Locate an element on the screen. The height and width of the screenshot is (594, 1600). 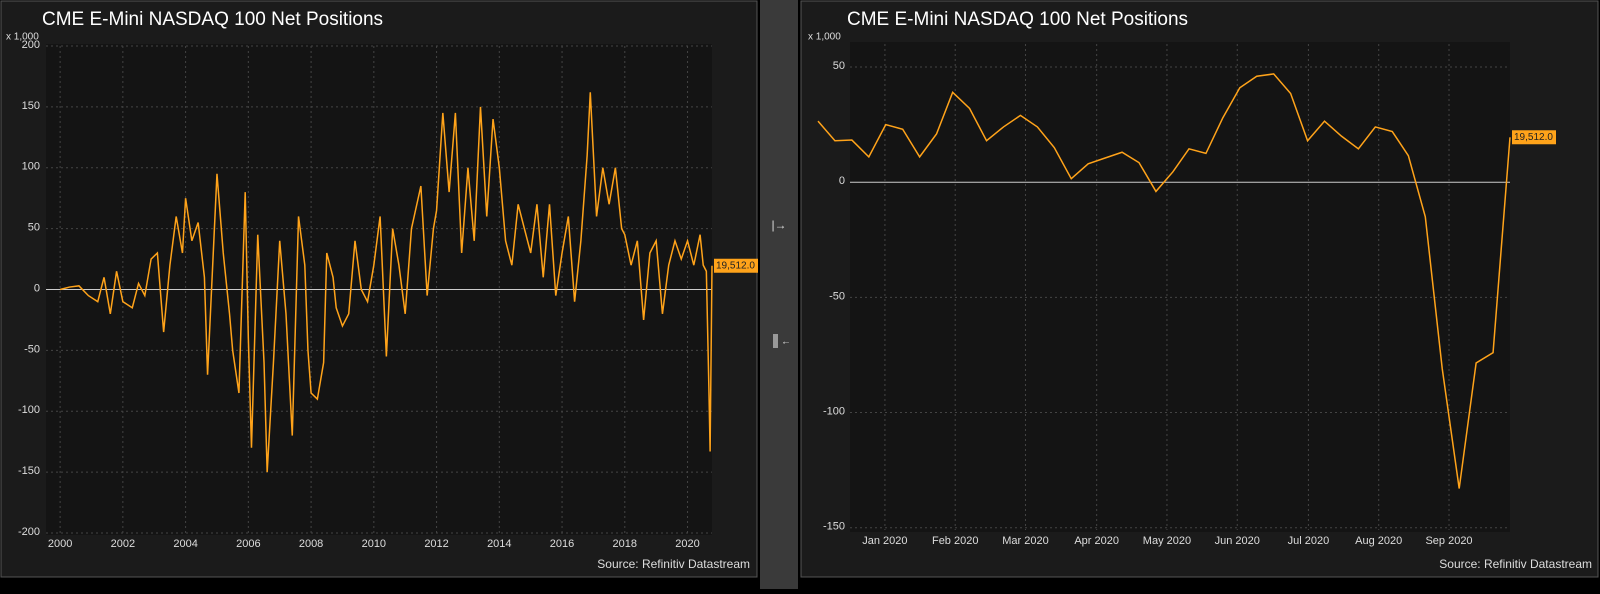
x-tick-label: 2010 is located at coordinates (374, 544).